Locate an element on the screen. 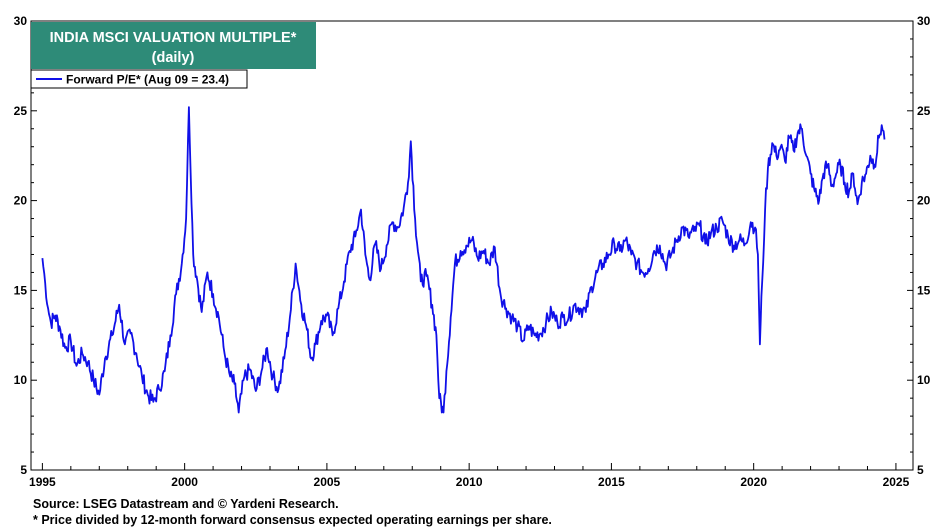 The image size is (940, 529). y-tick-label-right: 30 is located at coordinates (924, 21).